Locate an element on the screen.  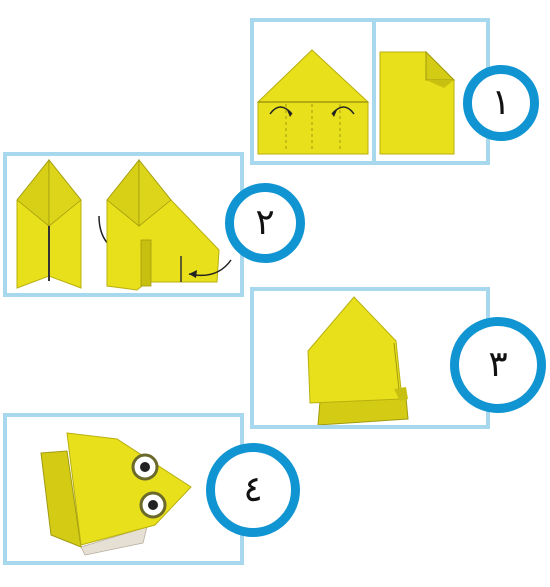
step-1-panel is located at coordinates (370, 91).